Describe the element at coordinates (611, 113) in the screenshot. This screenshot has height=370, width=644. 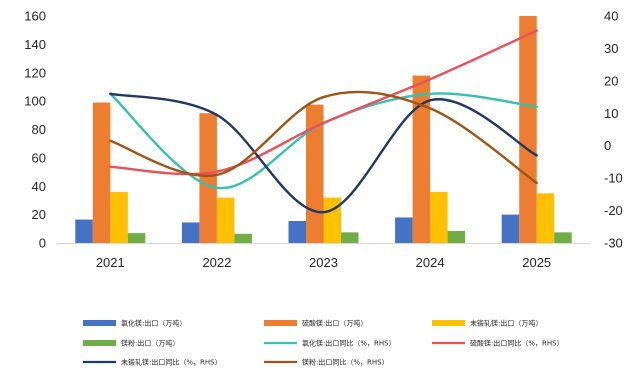
I see `y-right-tick-label: 10` at that location.